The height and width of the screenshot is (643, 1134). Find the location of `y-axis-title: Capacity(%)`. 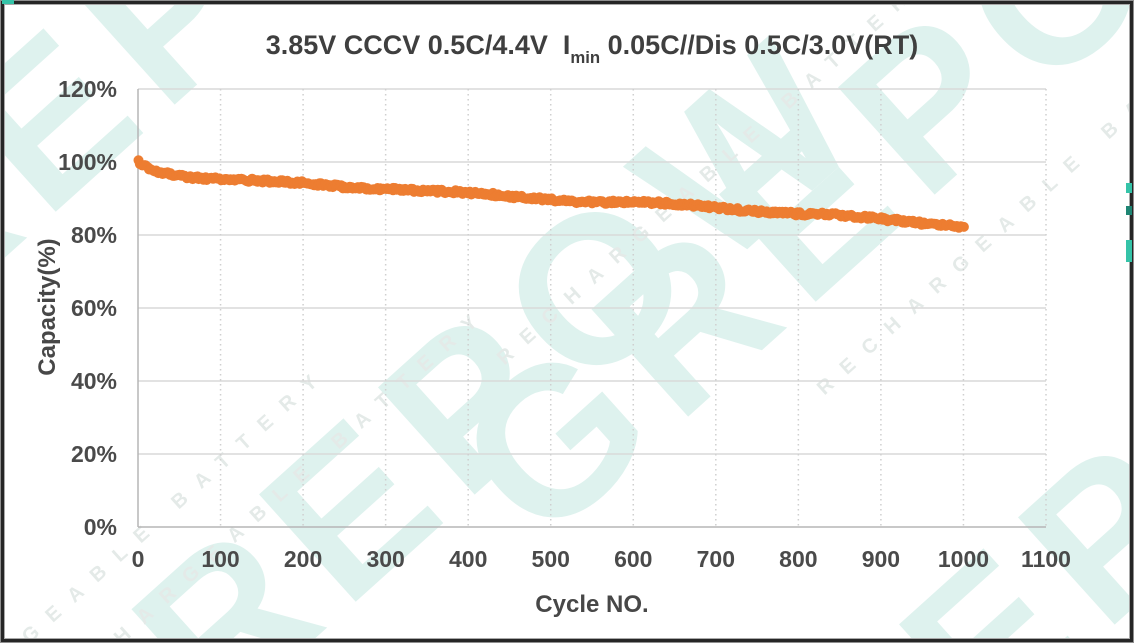

y-axis-title: Capacity(%) is located at coordinates (47, 307).